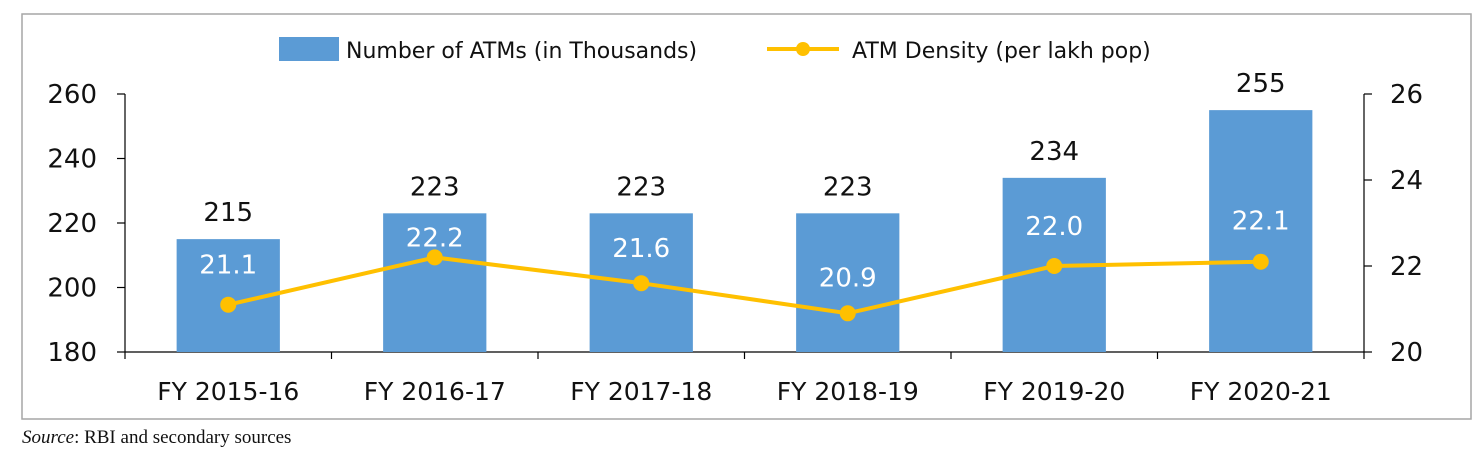 Image resolution: width=1484 pixels, height=467 pixels. Describe the element at coordinates (521, 51) in the screenshot. I see `legend-label-atms: Number of ATMs (in Thousands)` at that location.